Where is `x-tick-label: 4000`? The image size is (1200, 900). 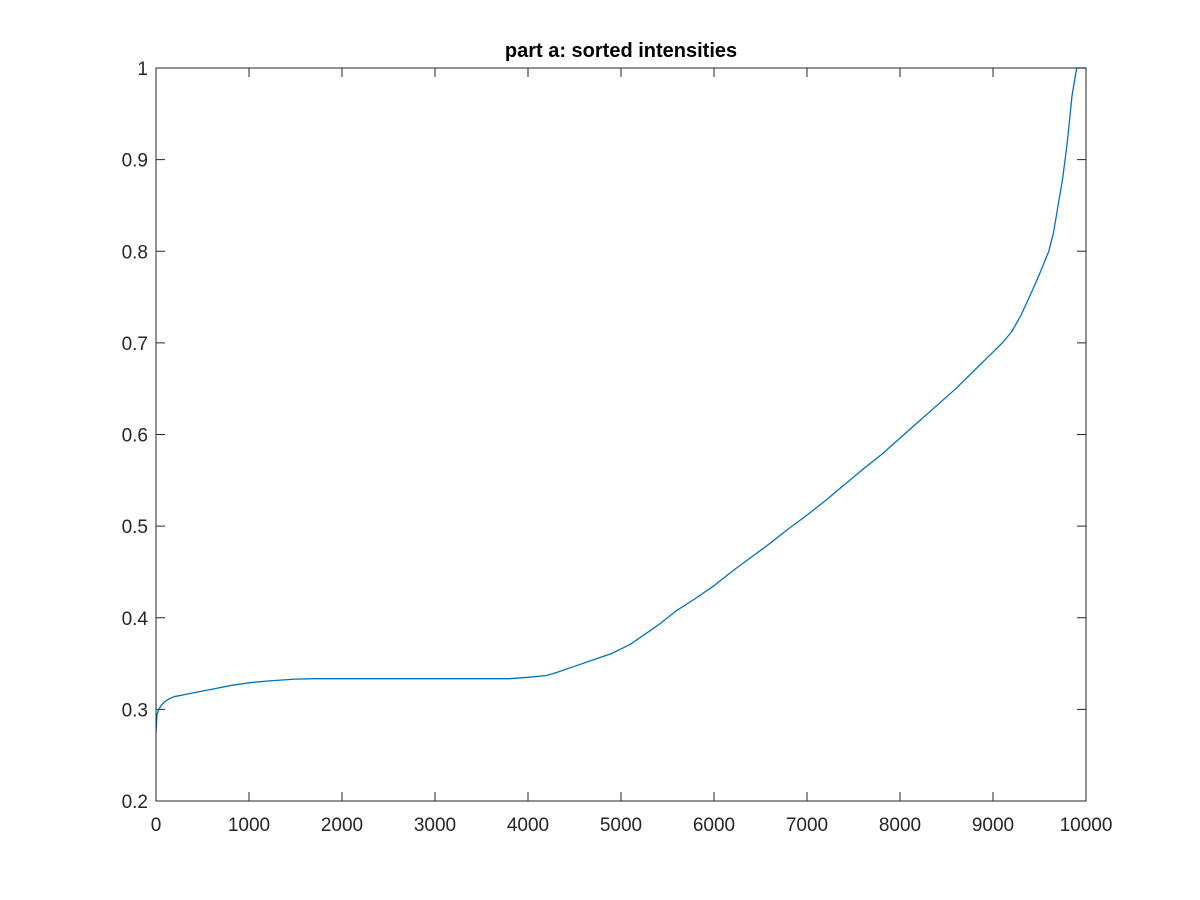
x-tick-label: 4000 is located at coordinates (528, 825).